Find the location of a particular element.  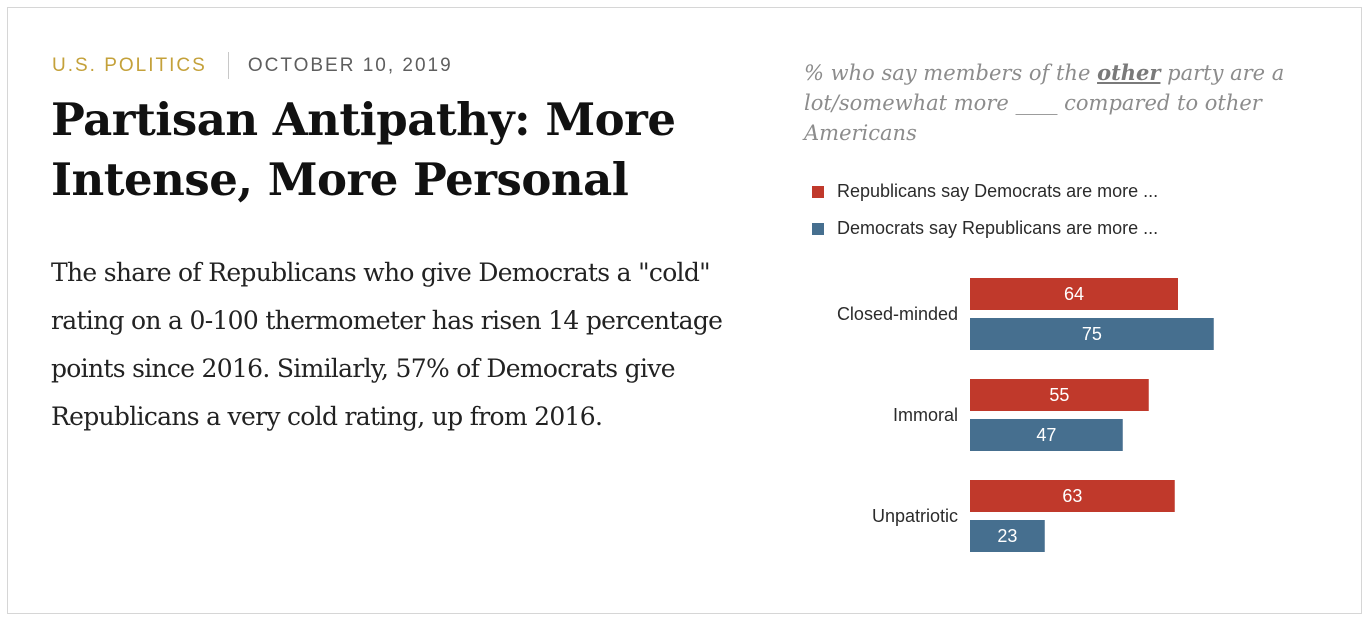

category-label: Immoral is located at coordinates (925, 415).